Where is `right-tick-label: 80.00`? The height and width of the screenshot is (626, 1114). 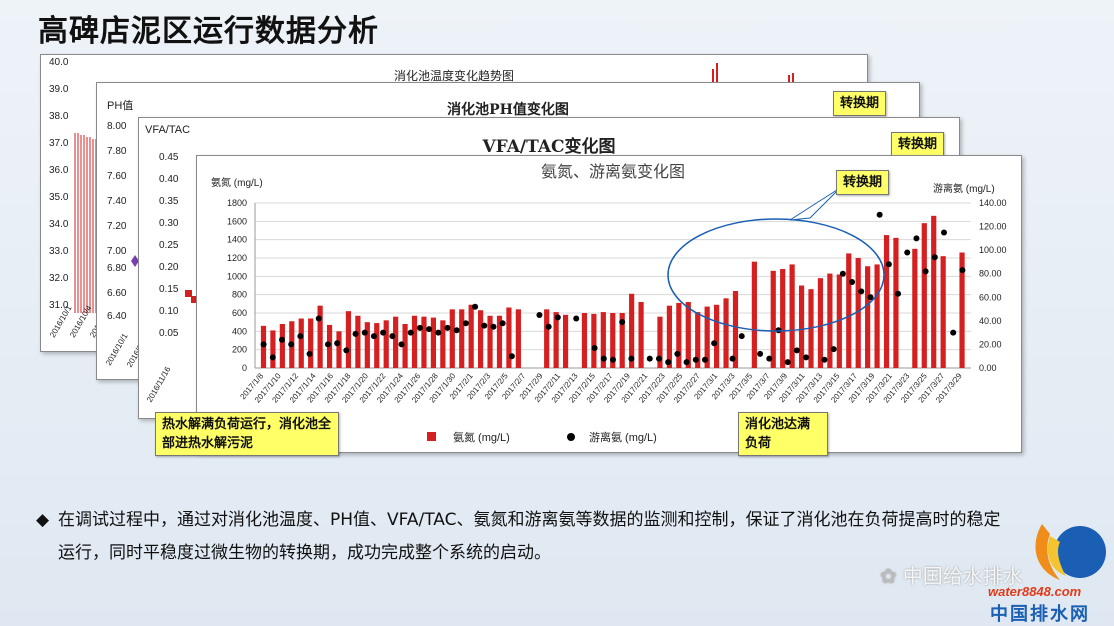
right-tick-label: 80.00 is located at coordinates (990, 274).